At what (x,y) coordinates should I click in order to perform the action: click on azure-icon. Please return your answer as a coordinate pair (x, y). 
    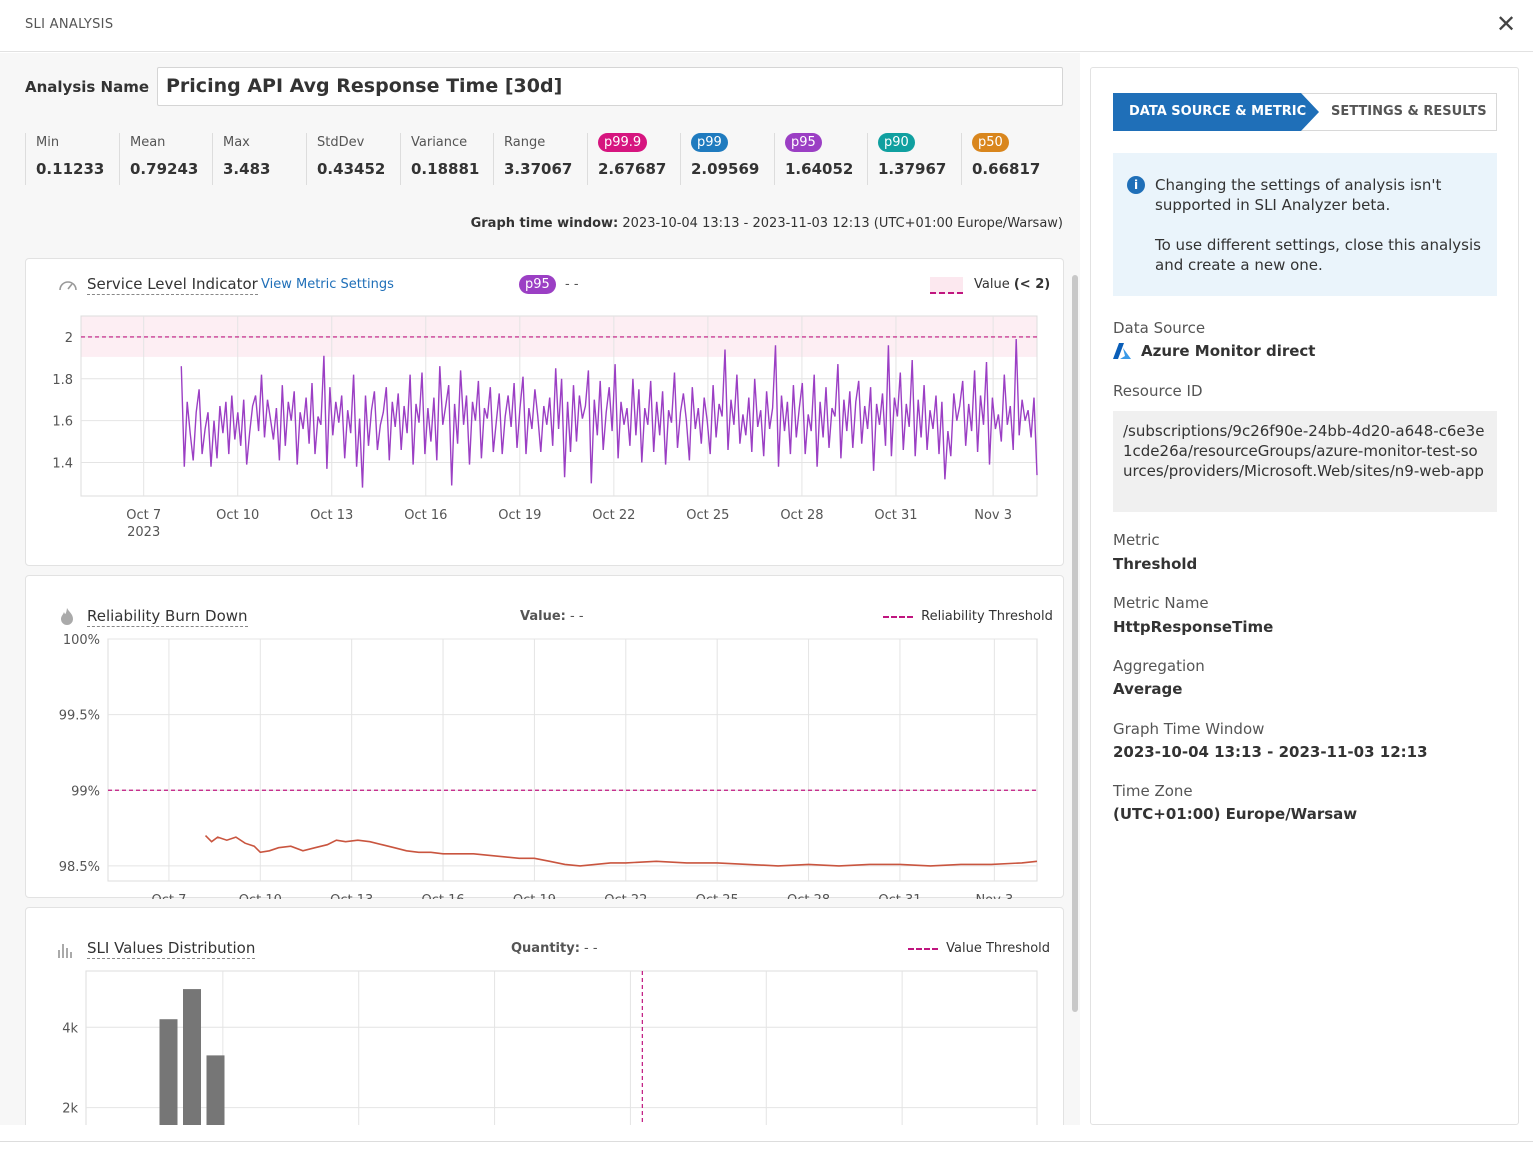
    Looking at the image, I should click on (1122, 351).